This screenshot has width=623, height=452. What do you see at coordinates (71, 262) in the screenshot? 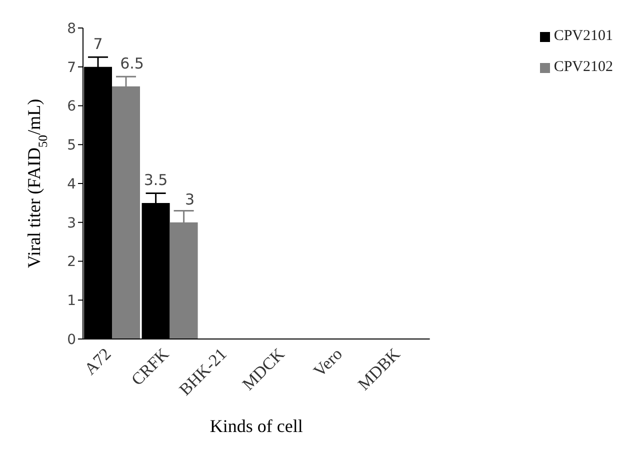
I see `y-tick-label: 2` at bounding box center [71, 262].